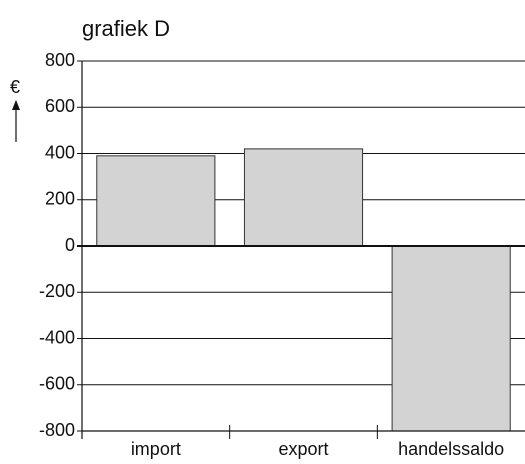 The height and width of the screenshot is (464, 525). I want to click on y-axis-label: €, so click(15, 87).